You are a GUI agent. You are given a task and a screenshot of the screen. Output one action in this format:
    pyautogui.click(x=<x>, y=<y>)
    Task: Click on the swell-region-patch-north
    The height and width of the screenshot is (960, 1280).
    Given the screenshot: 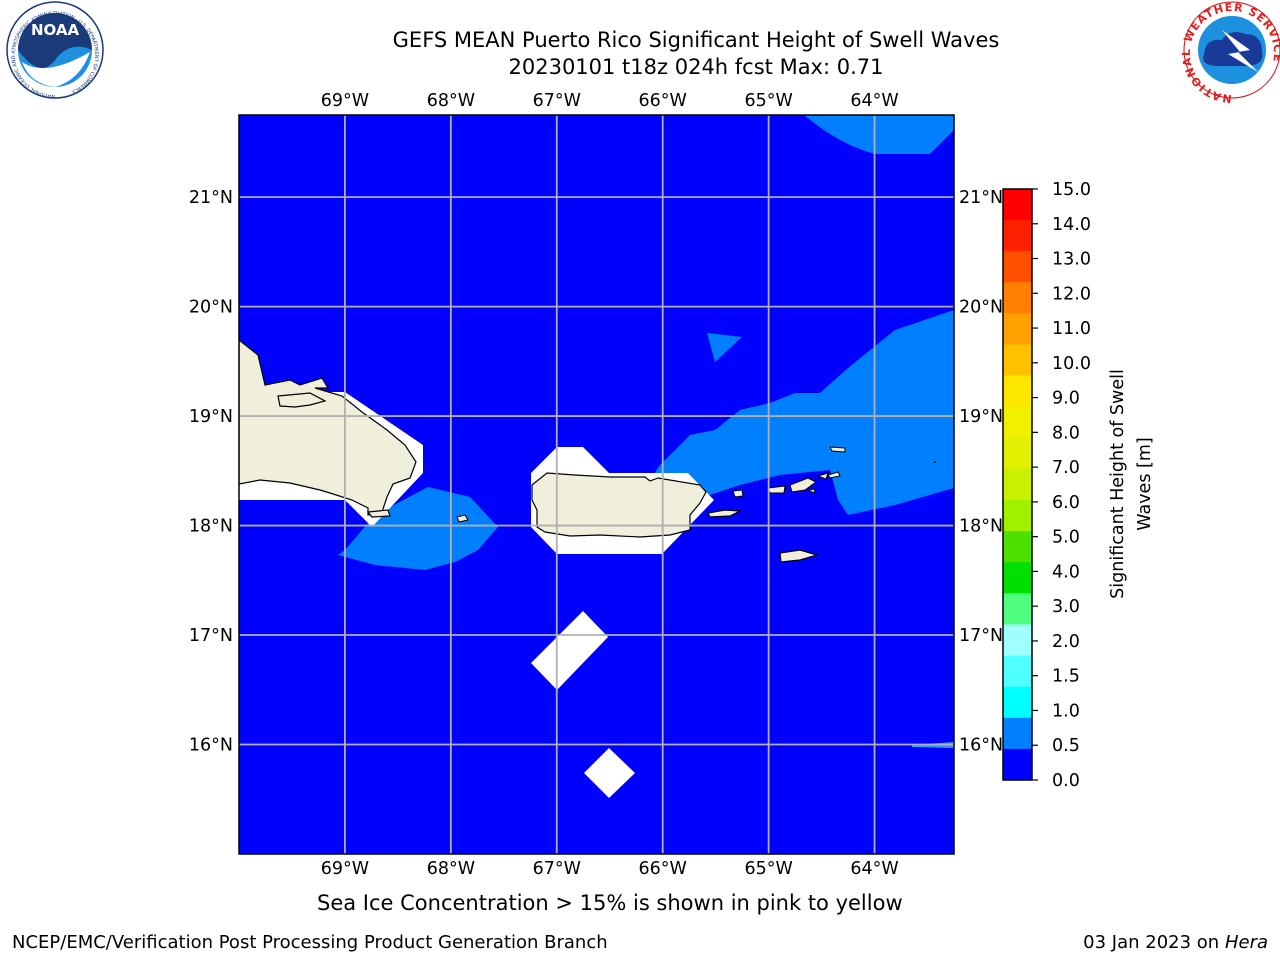 What is the action you would take?
    pyautogui.click(x=724, y=347)
    